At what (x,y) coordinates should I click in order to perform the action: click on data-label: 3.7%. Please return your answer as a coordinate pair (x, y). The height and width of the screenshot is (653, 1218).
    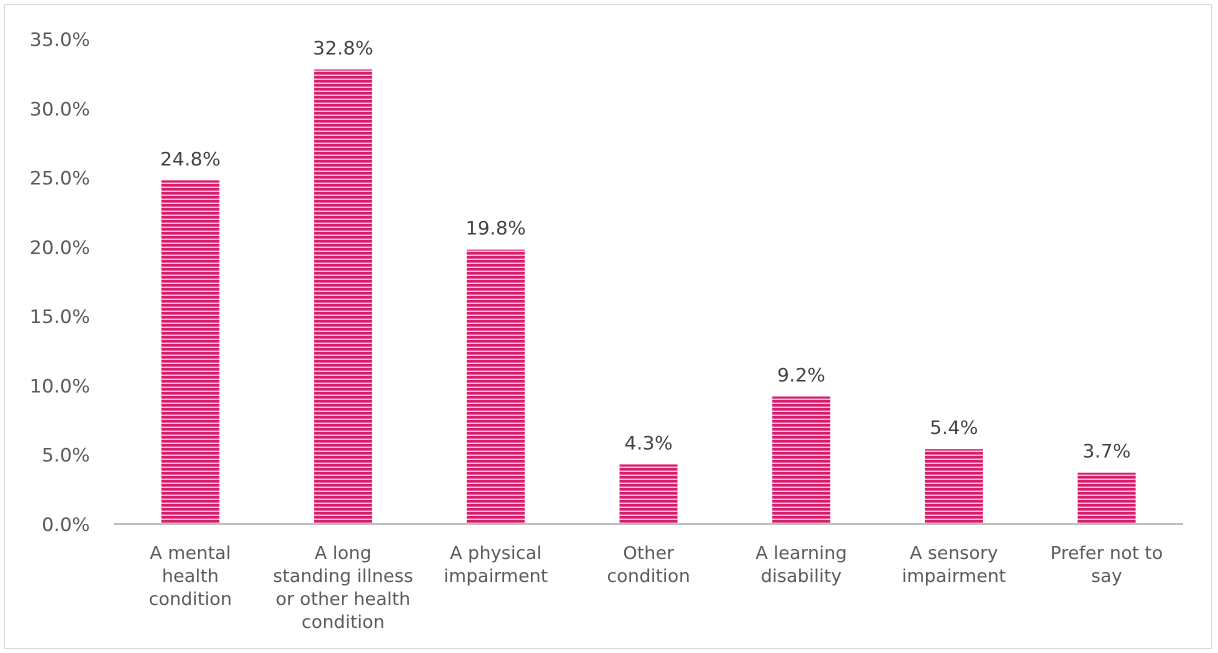
    Looking at the image, I should click on (1107, 452).